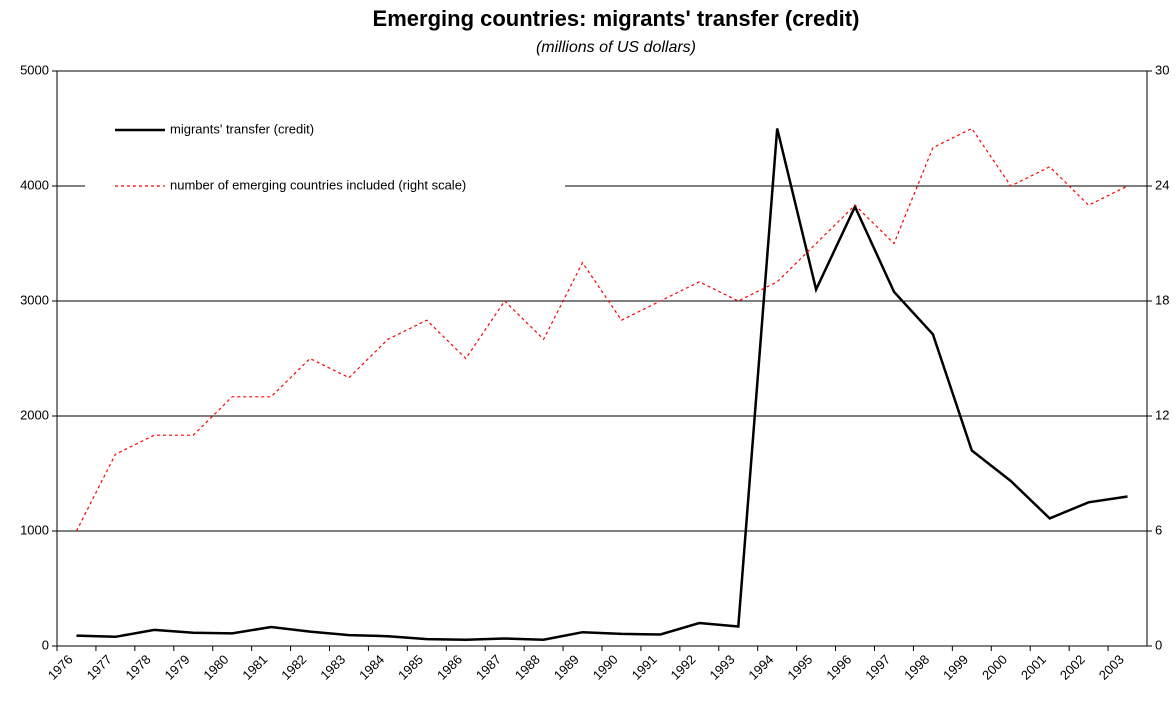 The image size is (1176, 702). Describe the element at coordinates (799, 667) in the screenshot. I see `x-tick-label: 1995` at that location.